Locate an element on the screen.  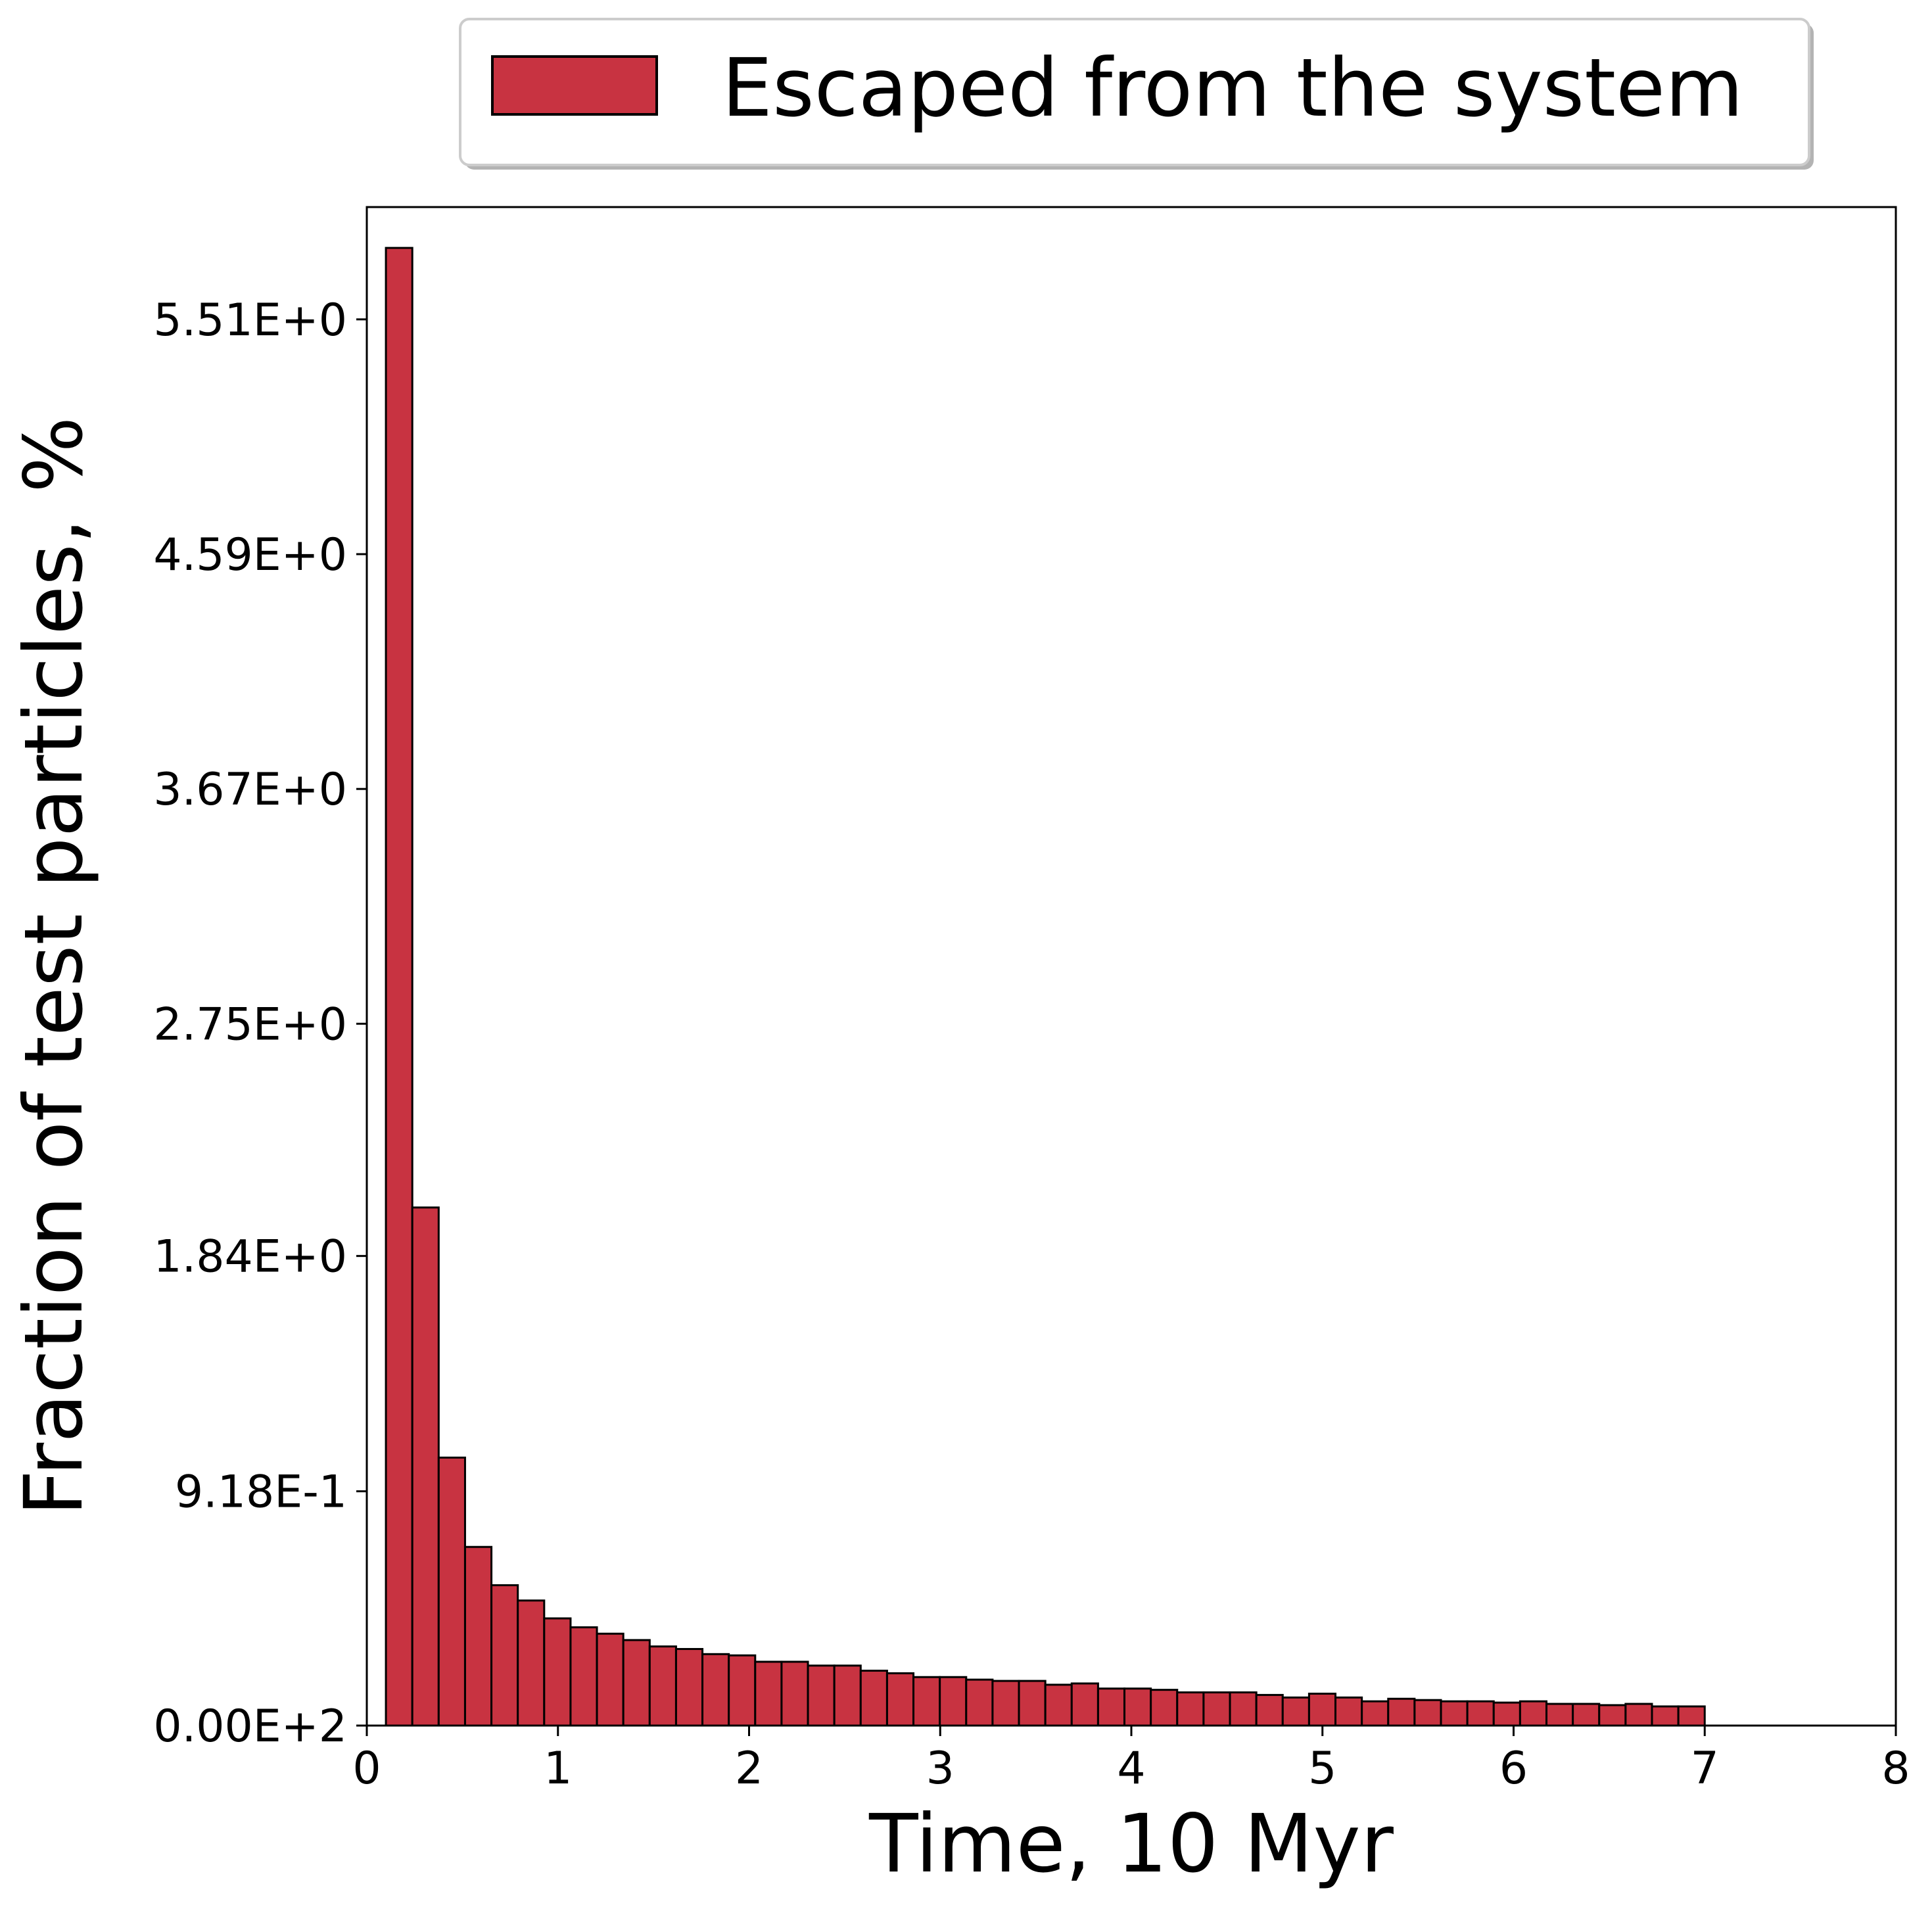
x-tick-label: 8 is located at coordinates (1896, 1769).